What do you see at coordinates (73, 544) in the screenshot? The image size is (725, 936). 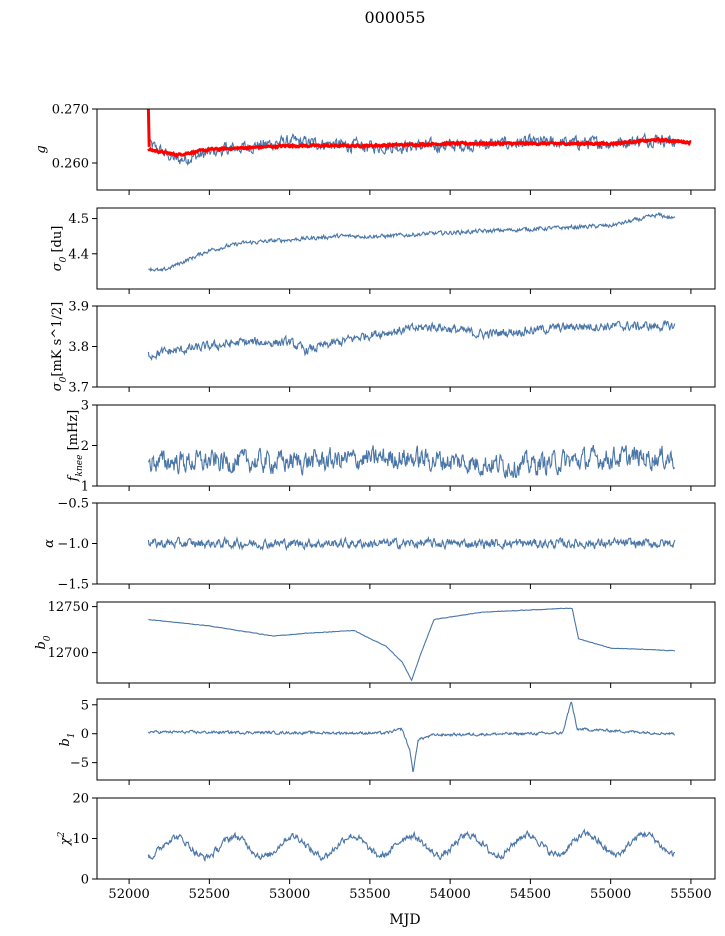 I see `y-tick-label: −1.0` at bounding box center [73, 544].